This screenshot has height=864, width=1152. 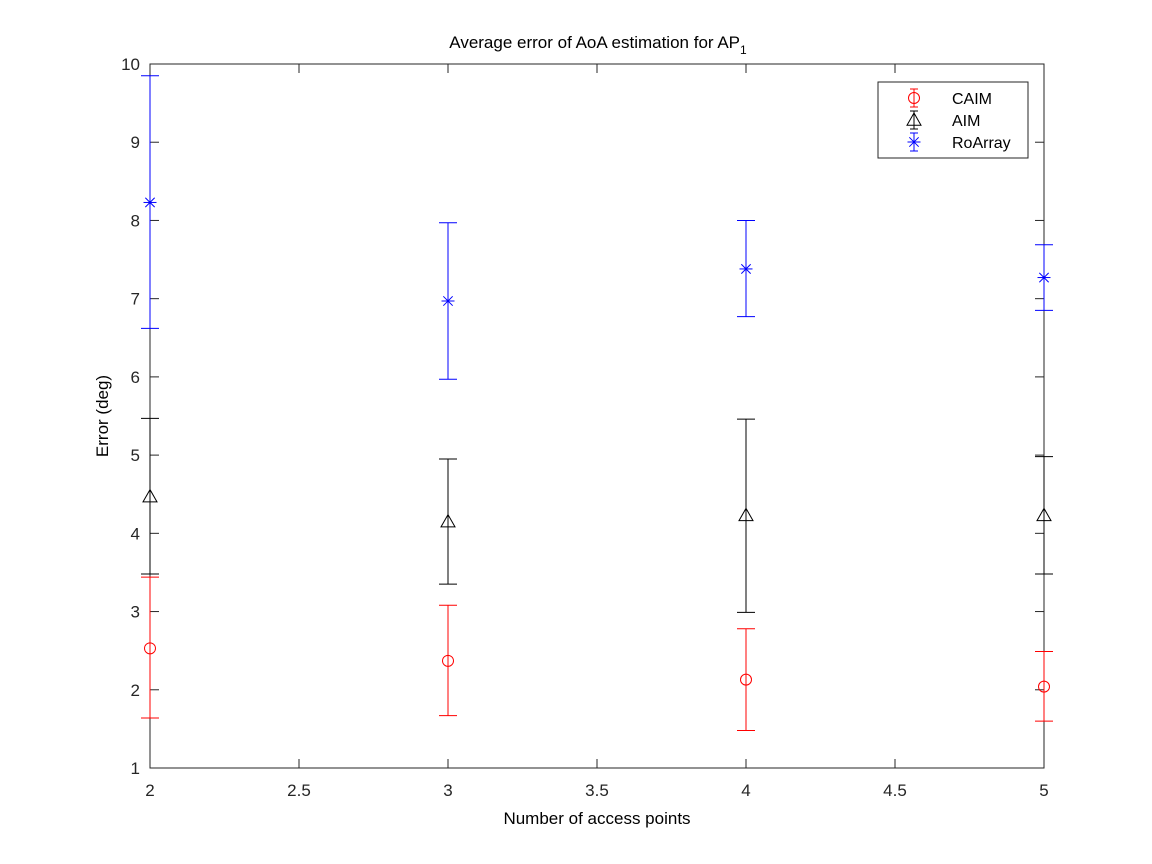 What do you see at coordinates (447, 790) in the screenshot?
I see `x-tick-label: 3` at bounding box center [447, 790].